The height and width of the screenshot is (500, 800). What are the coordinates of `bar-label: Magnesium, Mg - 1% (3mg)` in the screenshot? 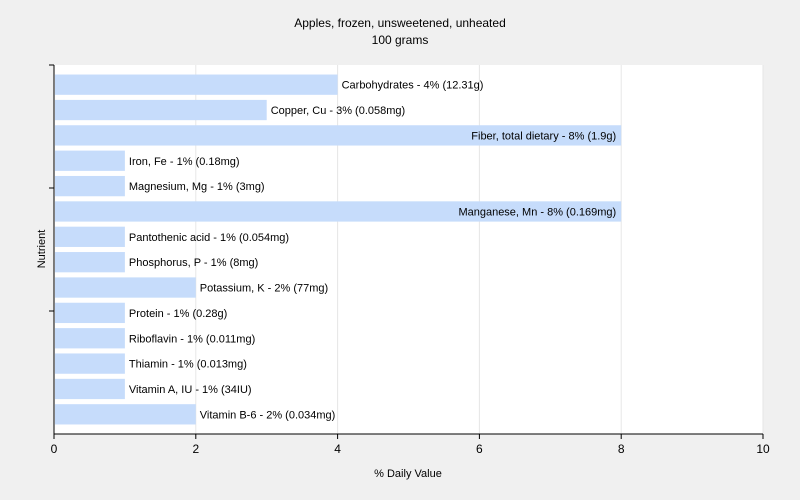 It's located at (197, 187).